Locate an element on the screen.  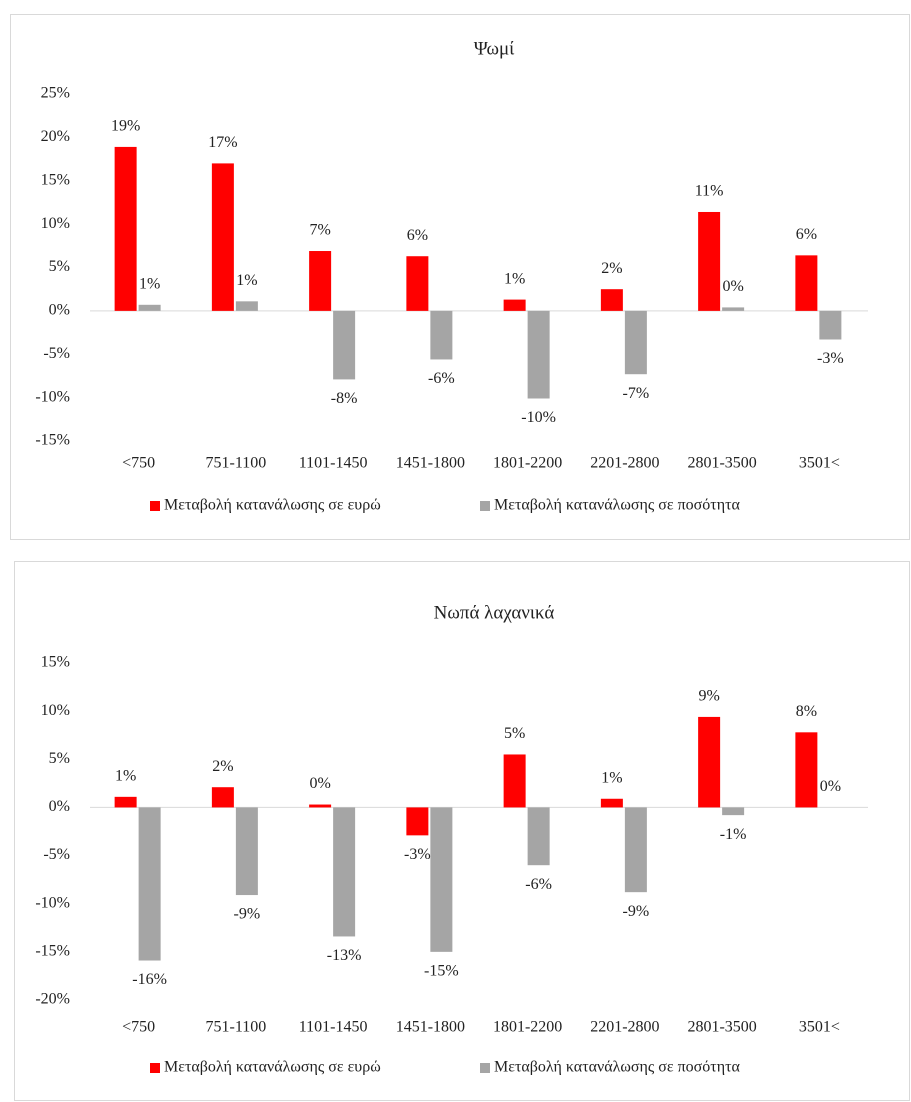
data-label: 7% is located at coordinates (319, 230).